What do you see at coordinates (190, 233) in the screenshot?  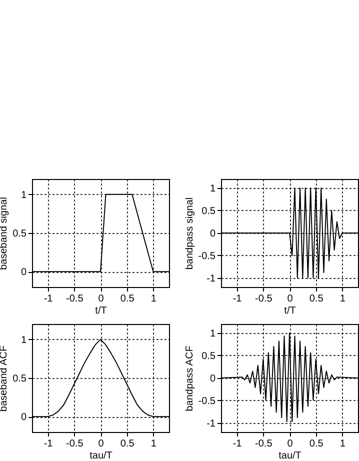 I see `y-axis-title: bandpass signal` at bounding box center [190, 233].